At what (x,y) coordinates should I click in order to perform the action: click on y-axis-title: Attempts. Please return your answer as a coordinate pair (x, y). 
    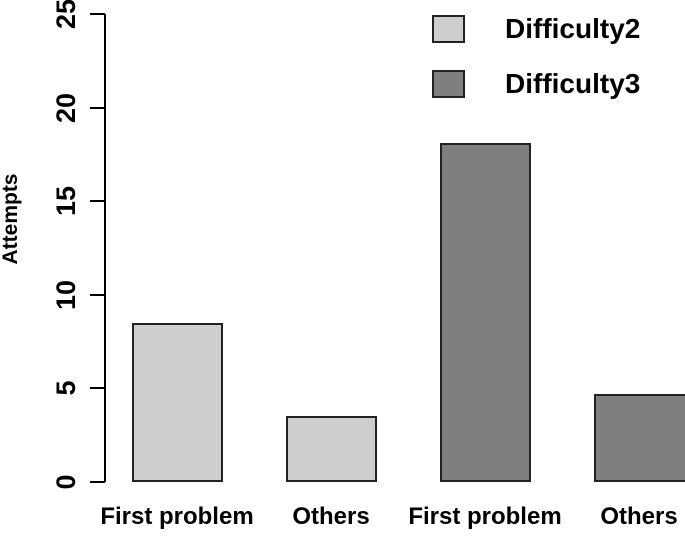
    Looking at the image, I should click on (11, 219).